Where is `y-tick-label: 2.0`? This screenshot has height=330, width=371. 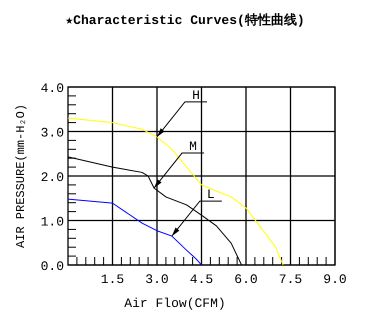 y-tick-label: 2.0 is located at coordinates (52, 177).